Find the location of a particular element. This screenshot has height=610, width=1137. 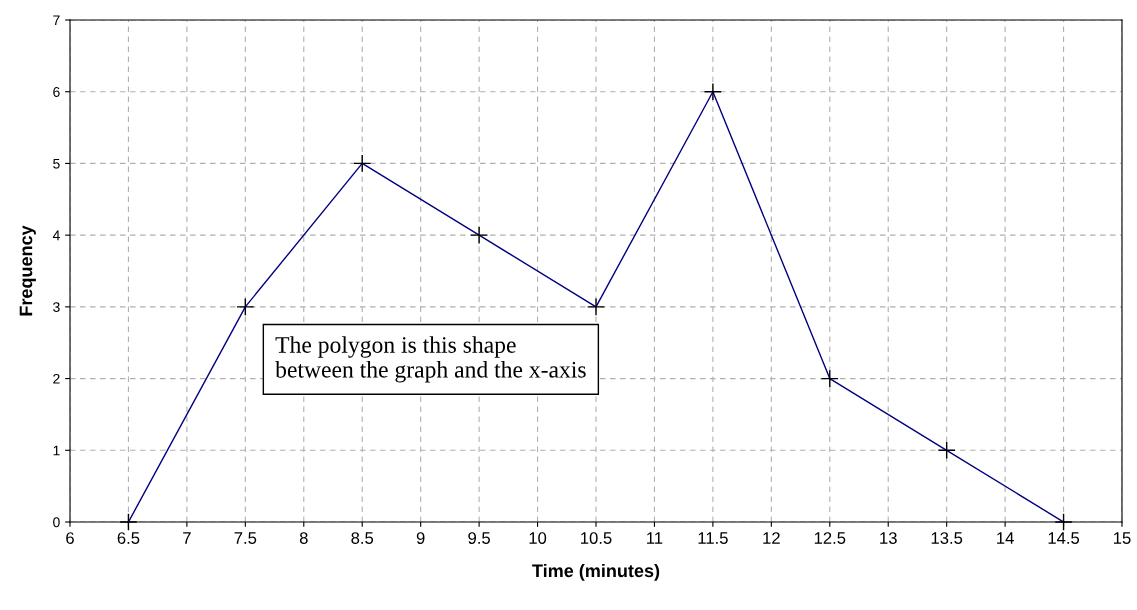

y-tick-label: 1 is located at coordinates (56, 450).